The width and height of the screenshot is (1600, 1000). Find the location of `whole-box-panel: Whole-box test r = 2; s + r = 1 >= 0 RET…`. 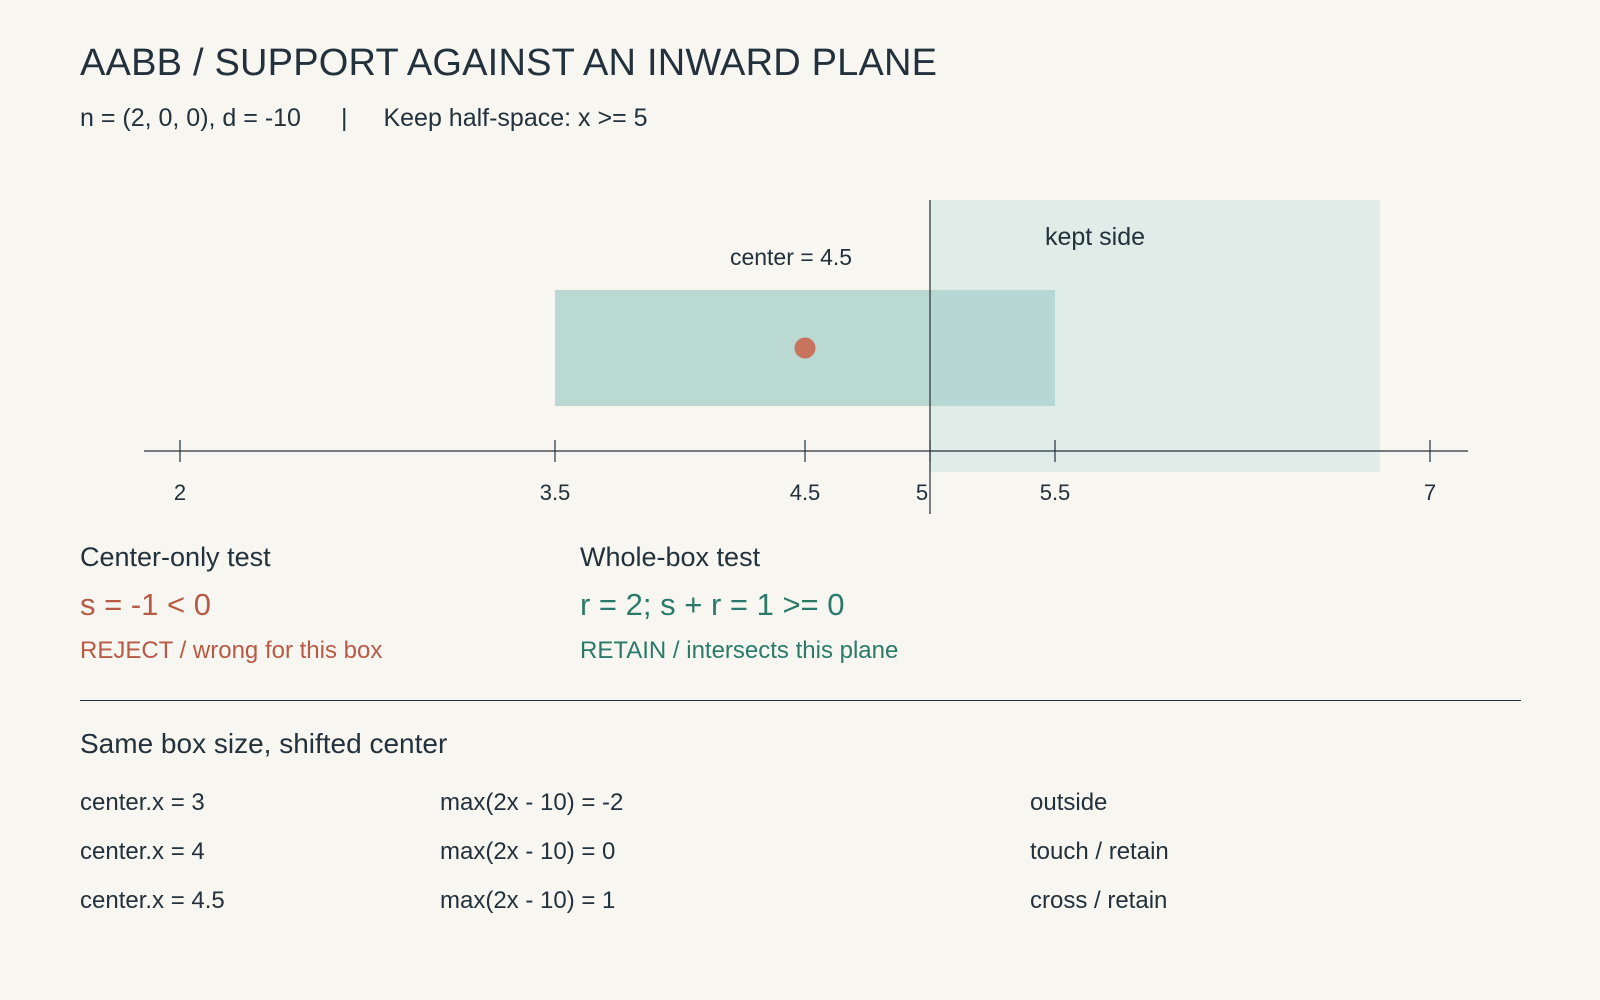

whole-box-panel: Whole-box test r = 2; s + r = 1 >= 0 RET… is located at coordinates (739, 603).